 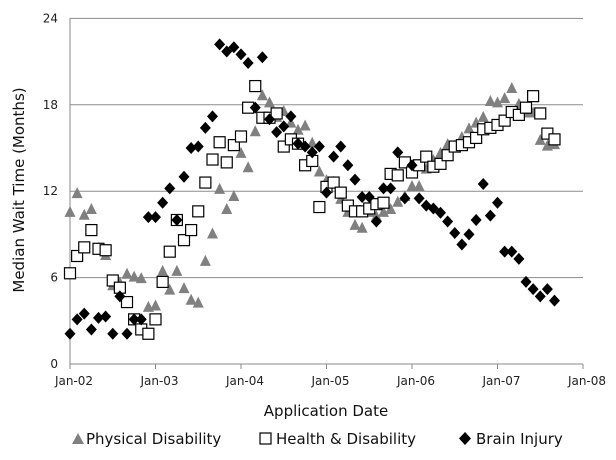 I want to click on y-tick-labels: 0 6 12 18 24, so click(x=50, y=191).